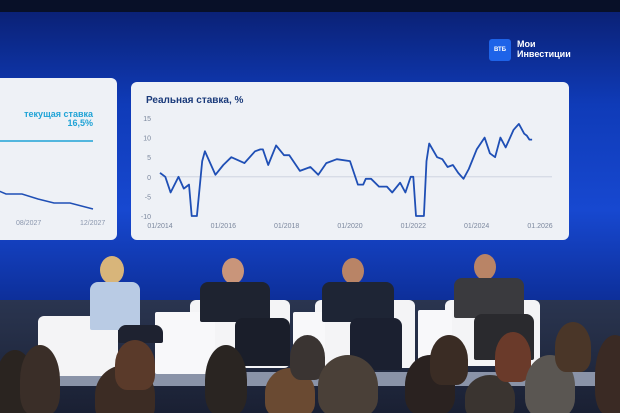 Image resolution: width=620 pixels, height=413 pixels. What do you see at coordinates (286, 226) in the screenshot?
I see `x-tick-label: 01/2018` at bounding box center [286, 226].